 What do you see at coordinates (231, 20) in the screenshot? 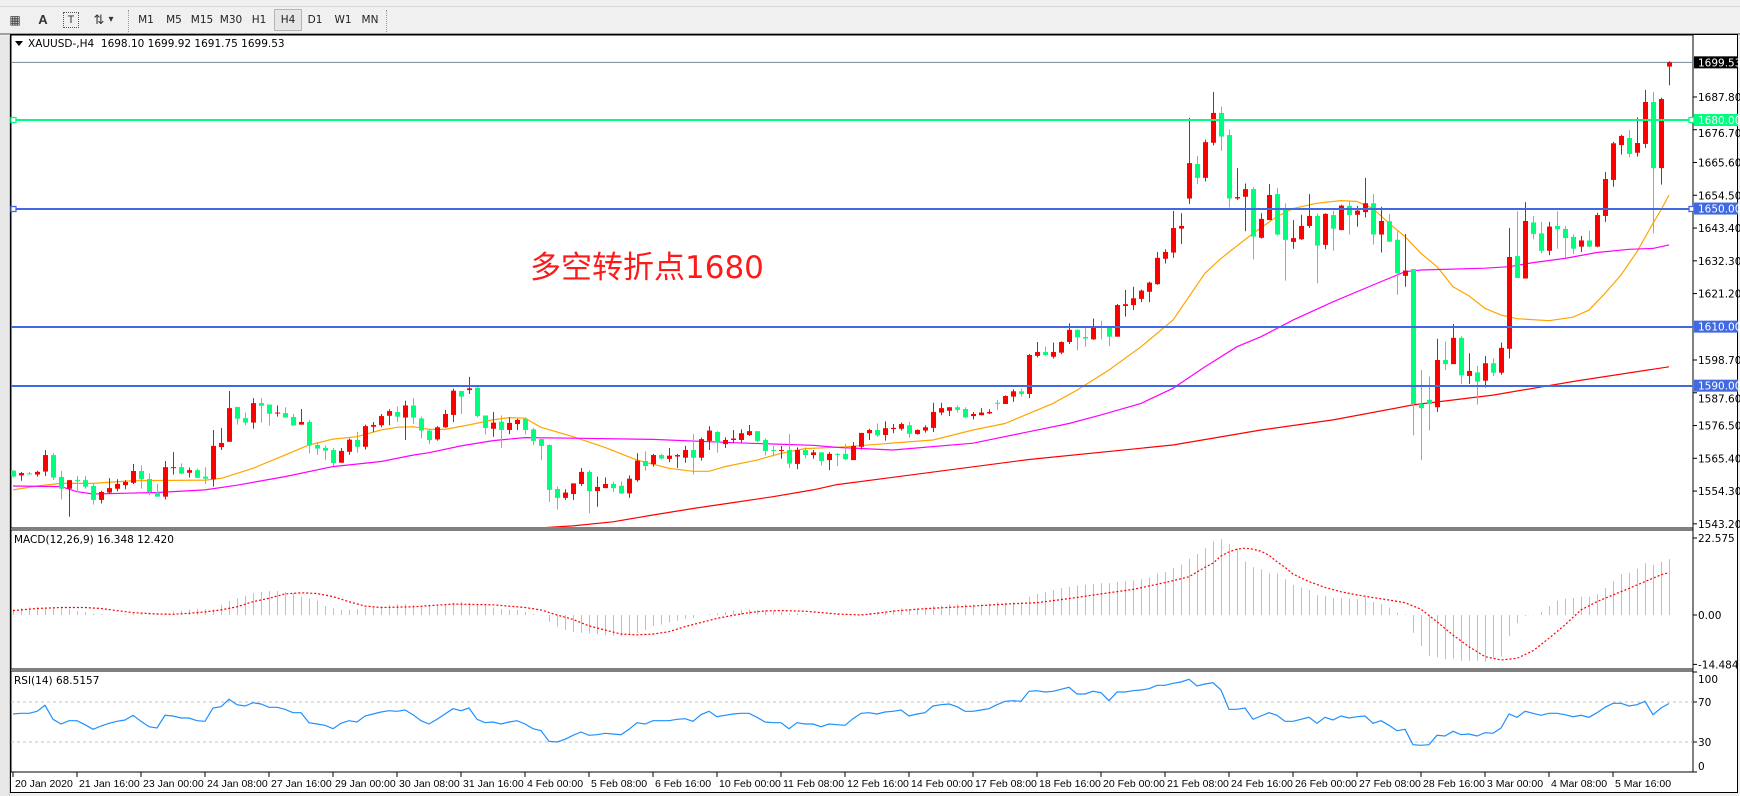
I see `period-m30-button: M30` at bounding box center [231, 20].